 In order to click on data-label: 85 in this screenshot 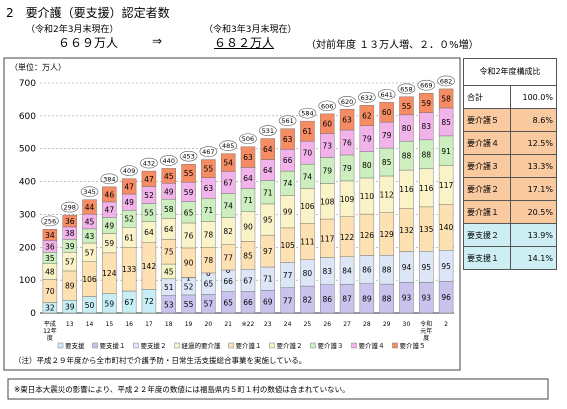, I will do `click(387, 162)`.